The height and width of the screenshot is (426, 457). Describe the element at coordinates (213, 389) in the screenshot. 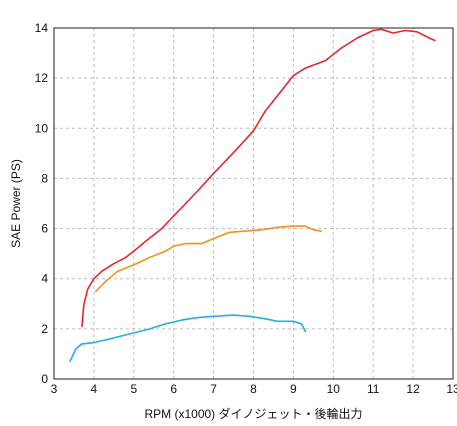

I see `x-tick-label: 7` at that location.